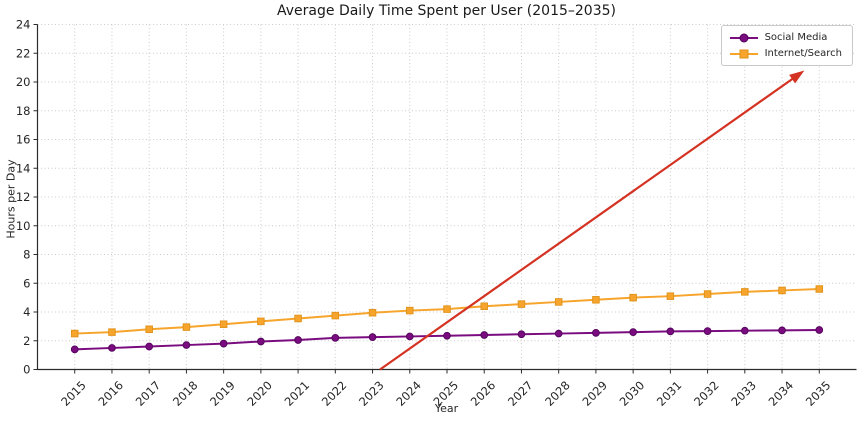  Describe the element at coordinates (796, 37) in the screenshot. I see `legend-label-social-media: Social Media` at that location.